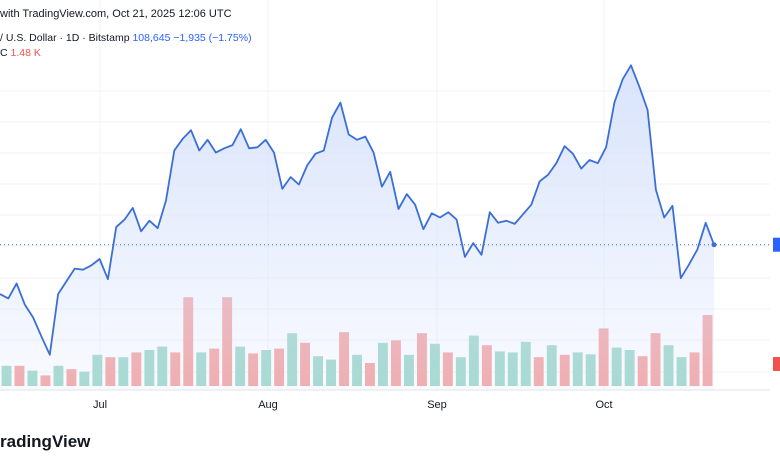 This screenshot has height=470, width=780. What do you see at coordinates (151, 38) in the screenshot?
I see `last-price: 108,645` at bounding box center [151, 38].